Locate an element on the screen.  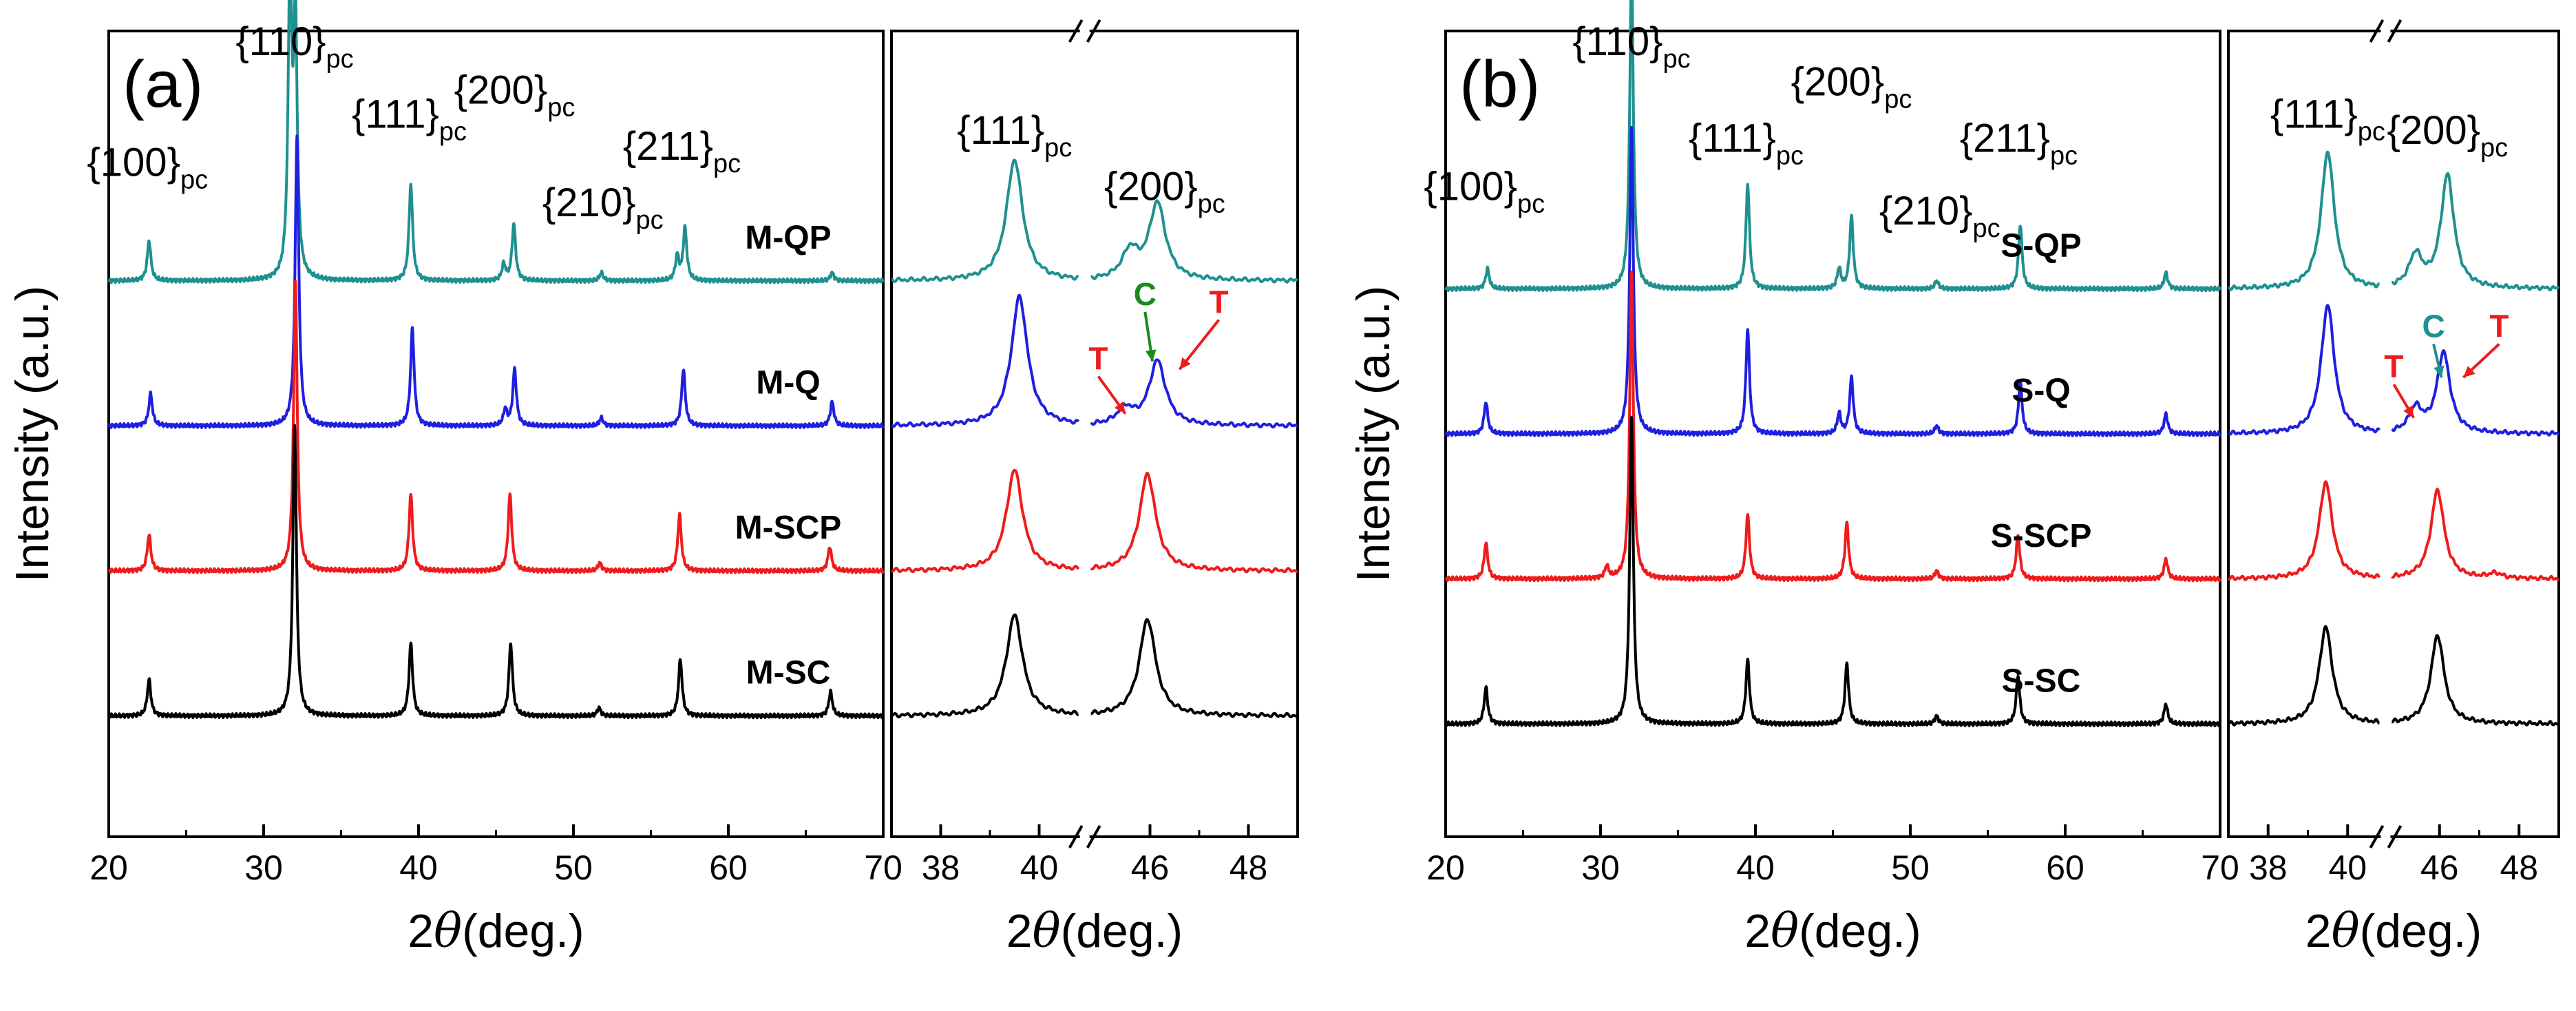
panel-label: (a) is located at coordinates (163, 84).